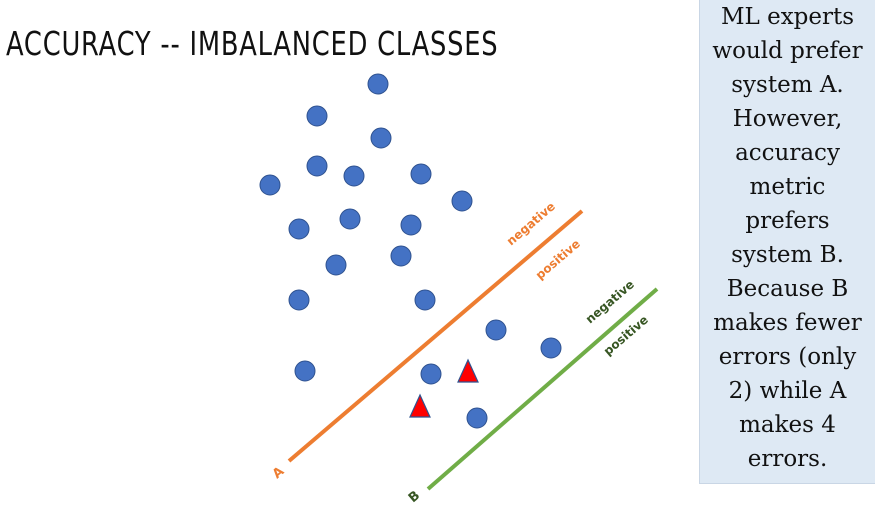  Describe the element at coordinates (787, 357) in the screenshot. I see `note-line: errors (only` at that location.